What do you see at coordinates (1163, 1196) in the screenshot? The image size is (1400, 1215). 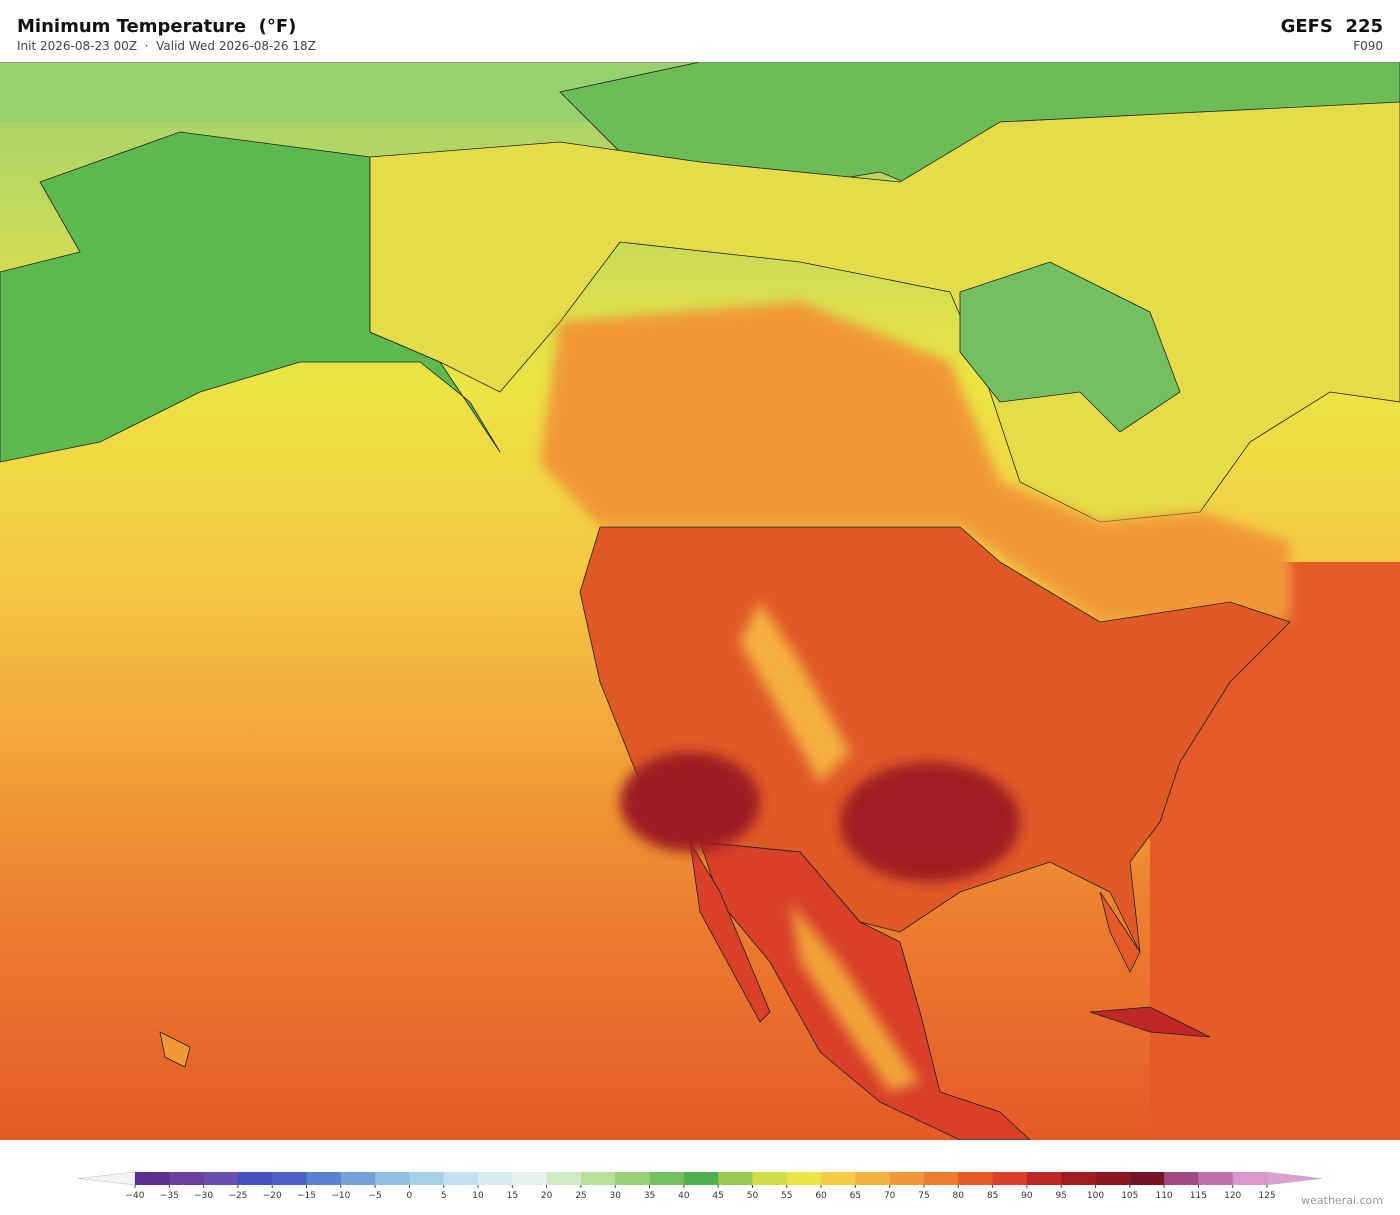 I see `colorbar-tick-label: 110` at bounding box center [1163, 1196].